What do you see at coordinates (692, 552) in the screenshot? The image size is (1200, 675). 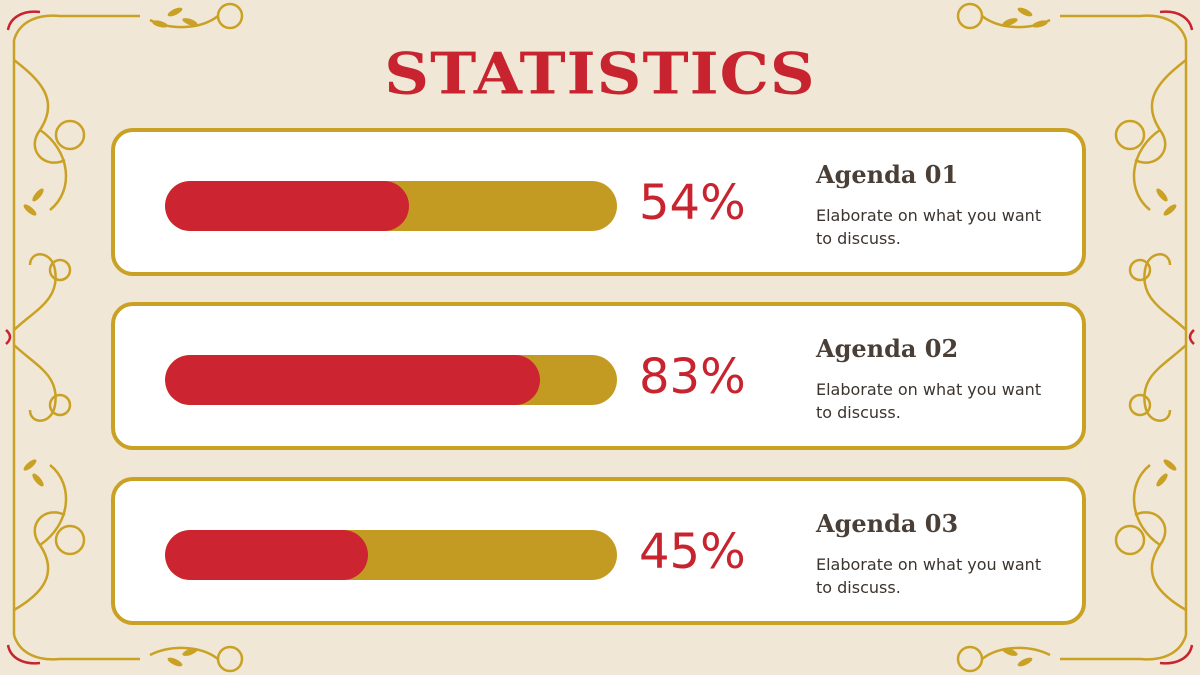 I see `percent-label: 45%` at bounding box center [692, 552].